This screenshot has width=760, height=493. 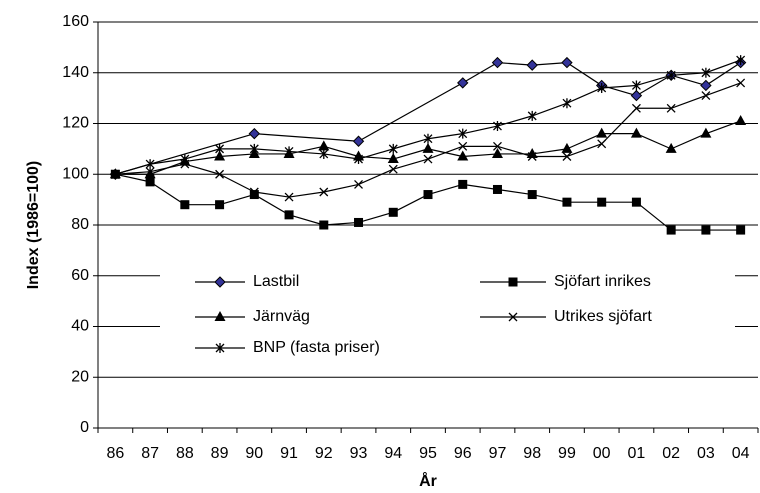 What do you see at coordinates (75, 123) in the screenshot?
I see `y-tick-label: 120` at bounding box center [75, 123].